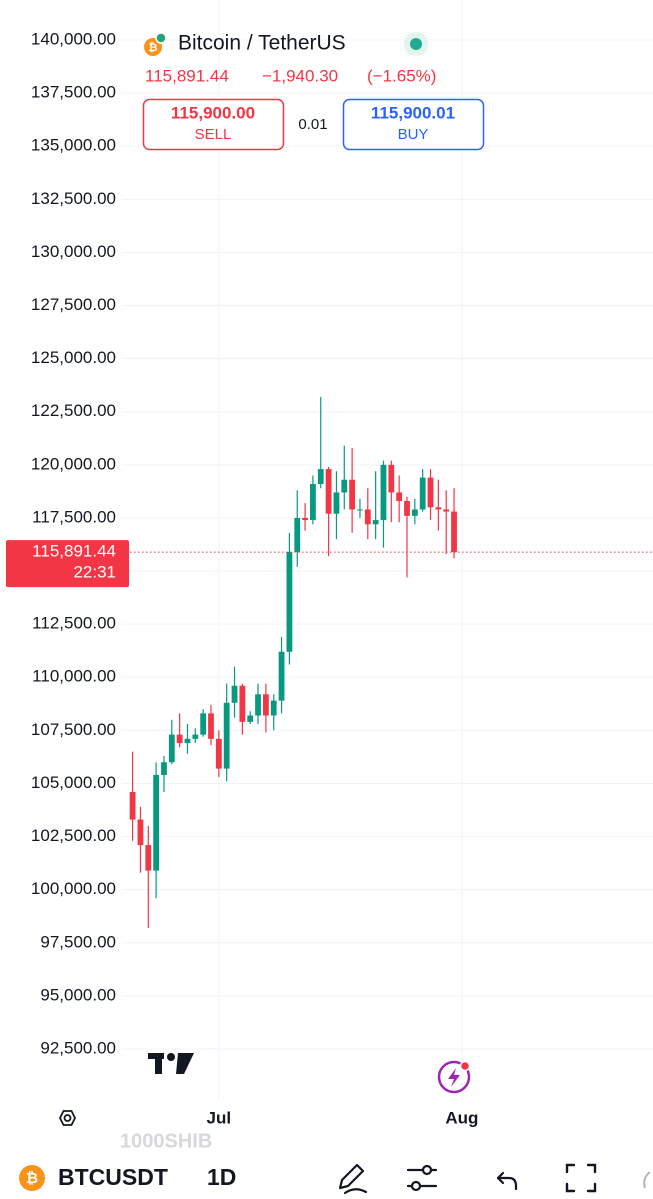 This screenshot has width=653, height=1199. Describe the element at coordinates (74, 676) in the screenshot. I see `y-tick-label: 110,000.00` at that location.